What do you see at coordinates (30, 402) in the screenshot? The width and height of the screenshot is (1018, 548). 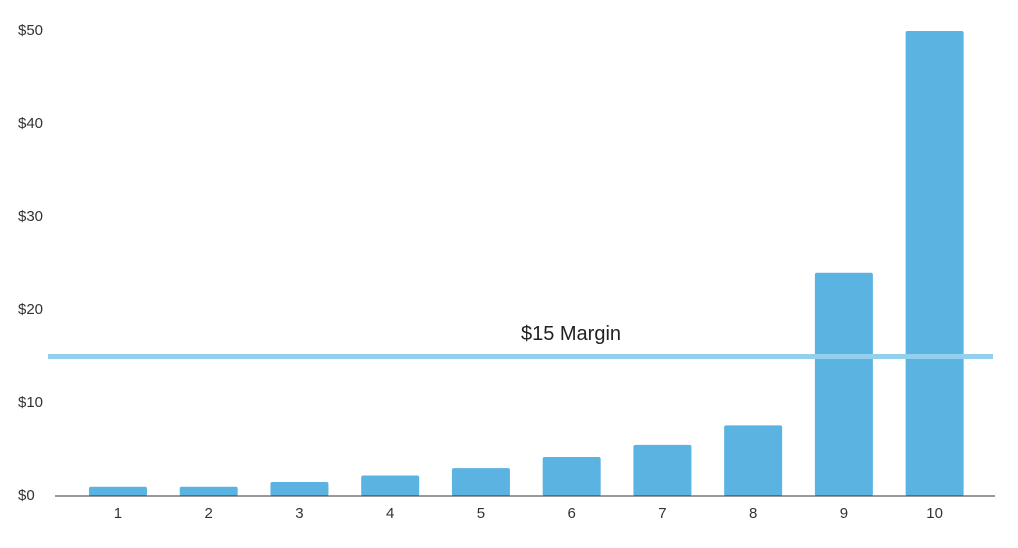 I see `y-tick-label: $10` at bounding box center [30, 402].